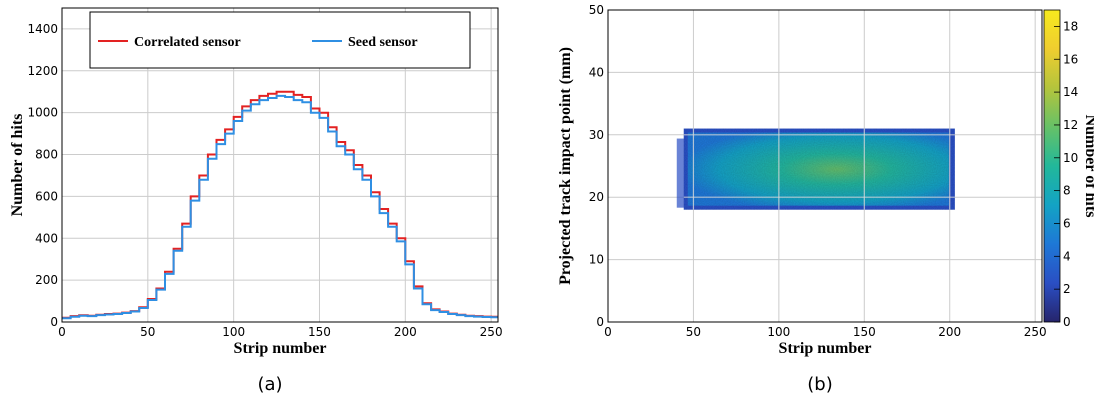 The width and height of the screenshot is (1094, 400). Describe the element at coordinates (46, 155) in the screenshot. I see `y-tick-label: 800` at that location.